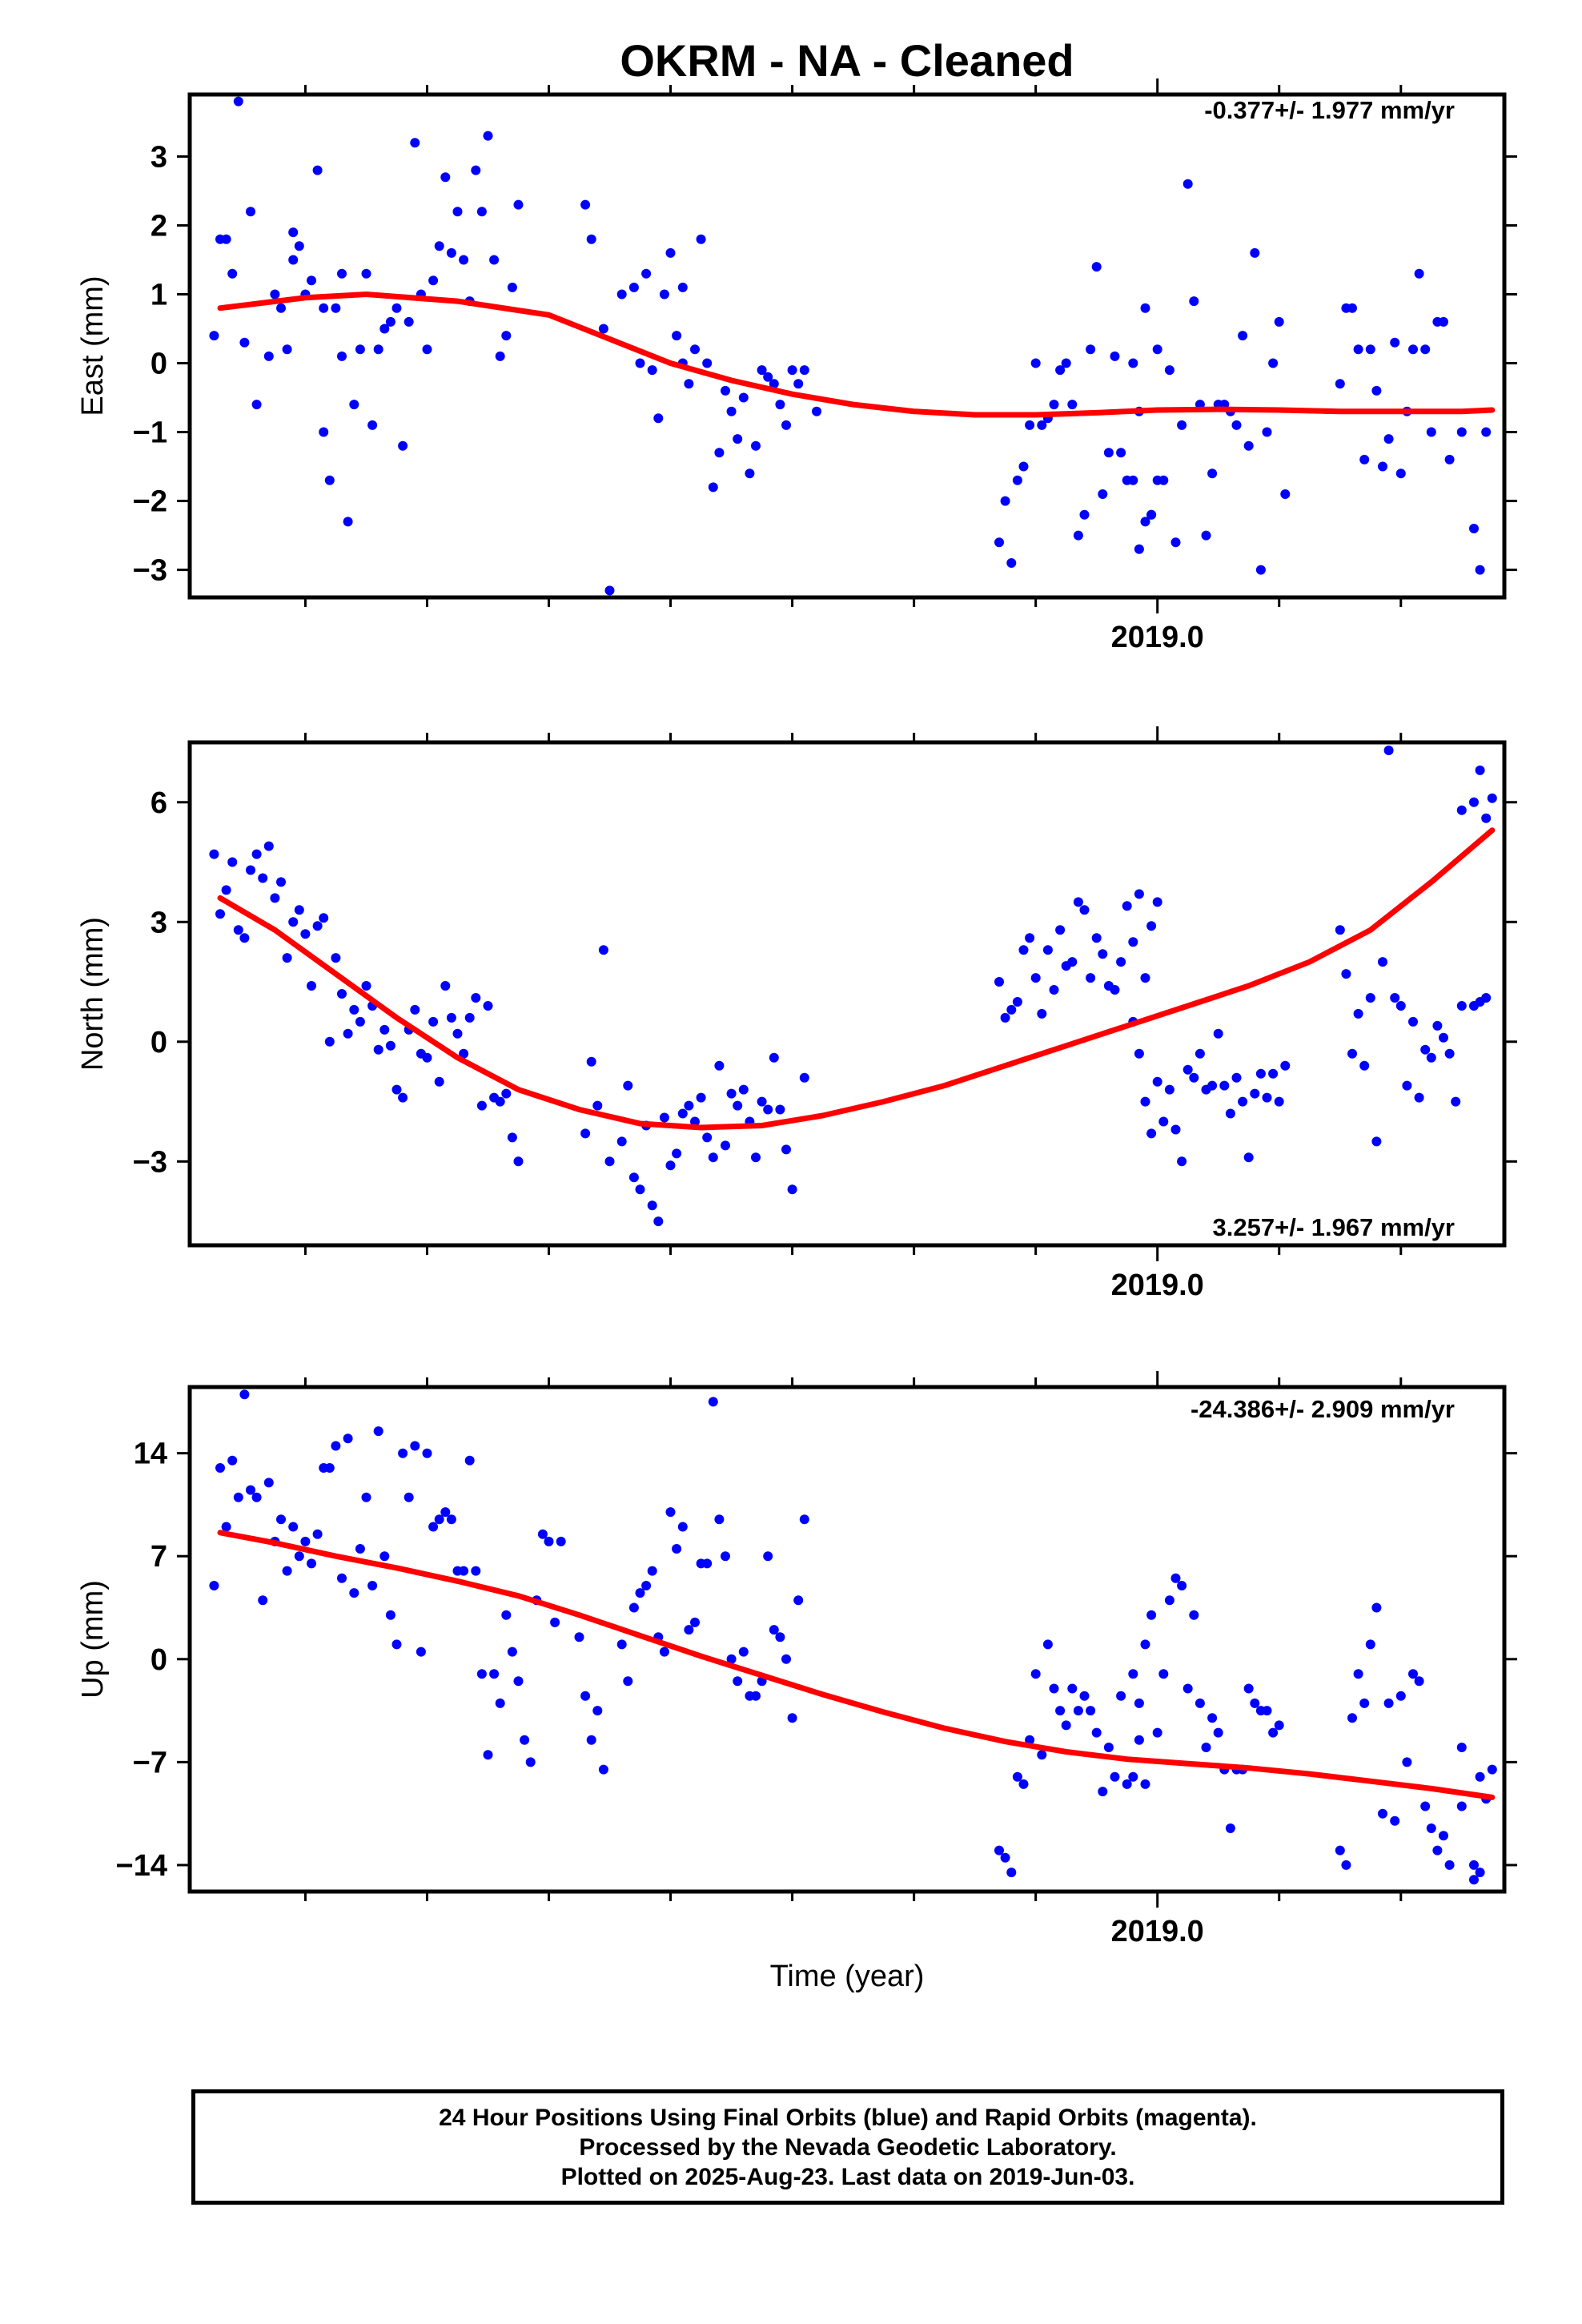 The height and width of the screenshot is (2324, 1582). Describe the element at coordinates (150, 433) in the screenshot. I see `y-tick-label: −1` at that location.